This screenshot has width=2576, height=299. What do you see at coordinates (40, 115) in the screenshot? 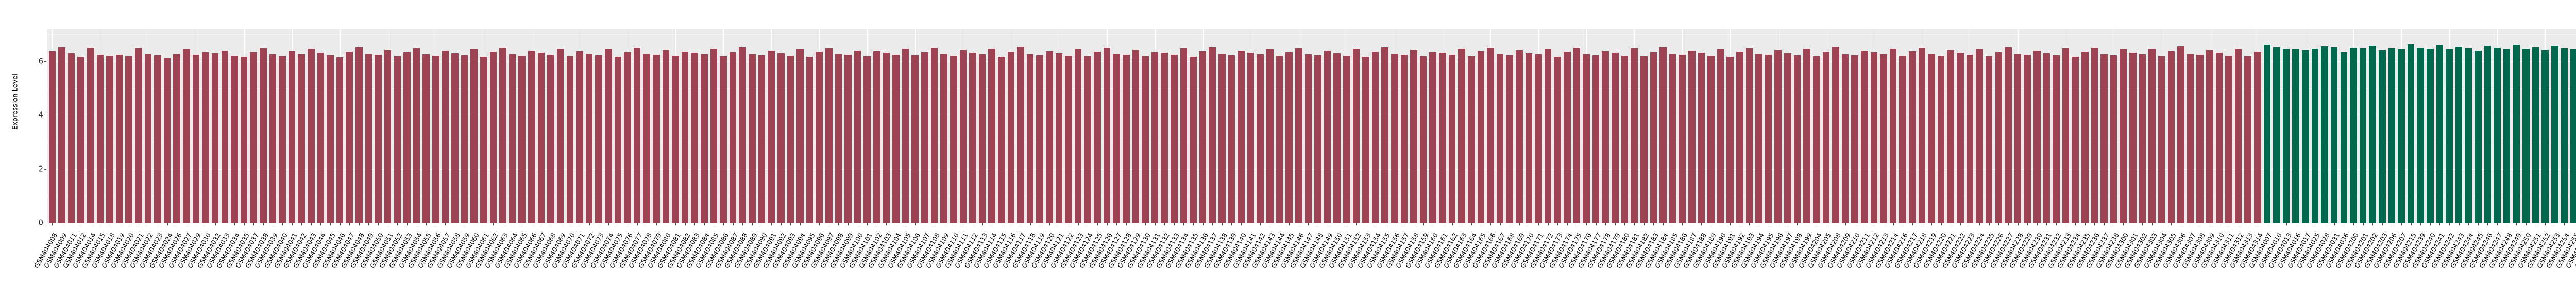
I see `y-tick-label: 4` at bounding box center [40, 115].